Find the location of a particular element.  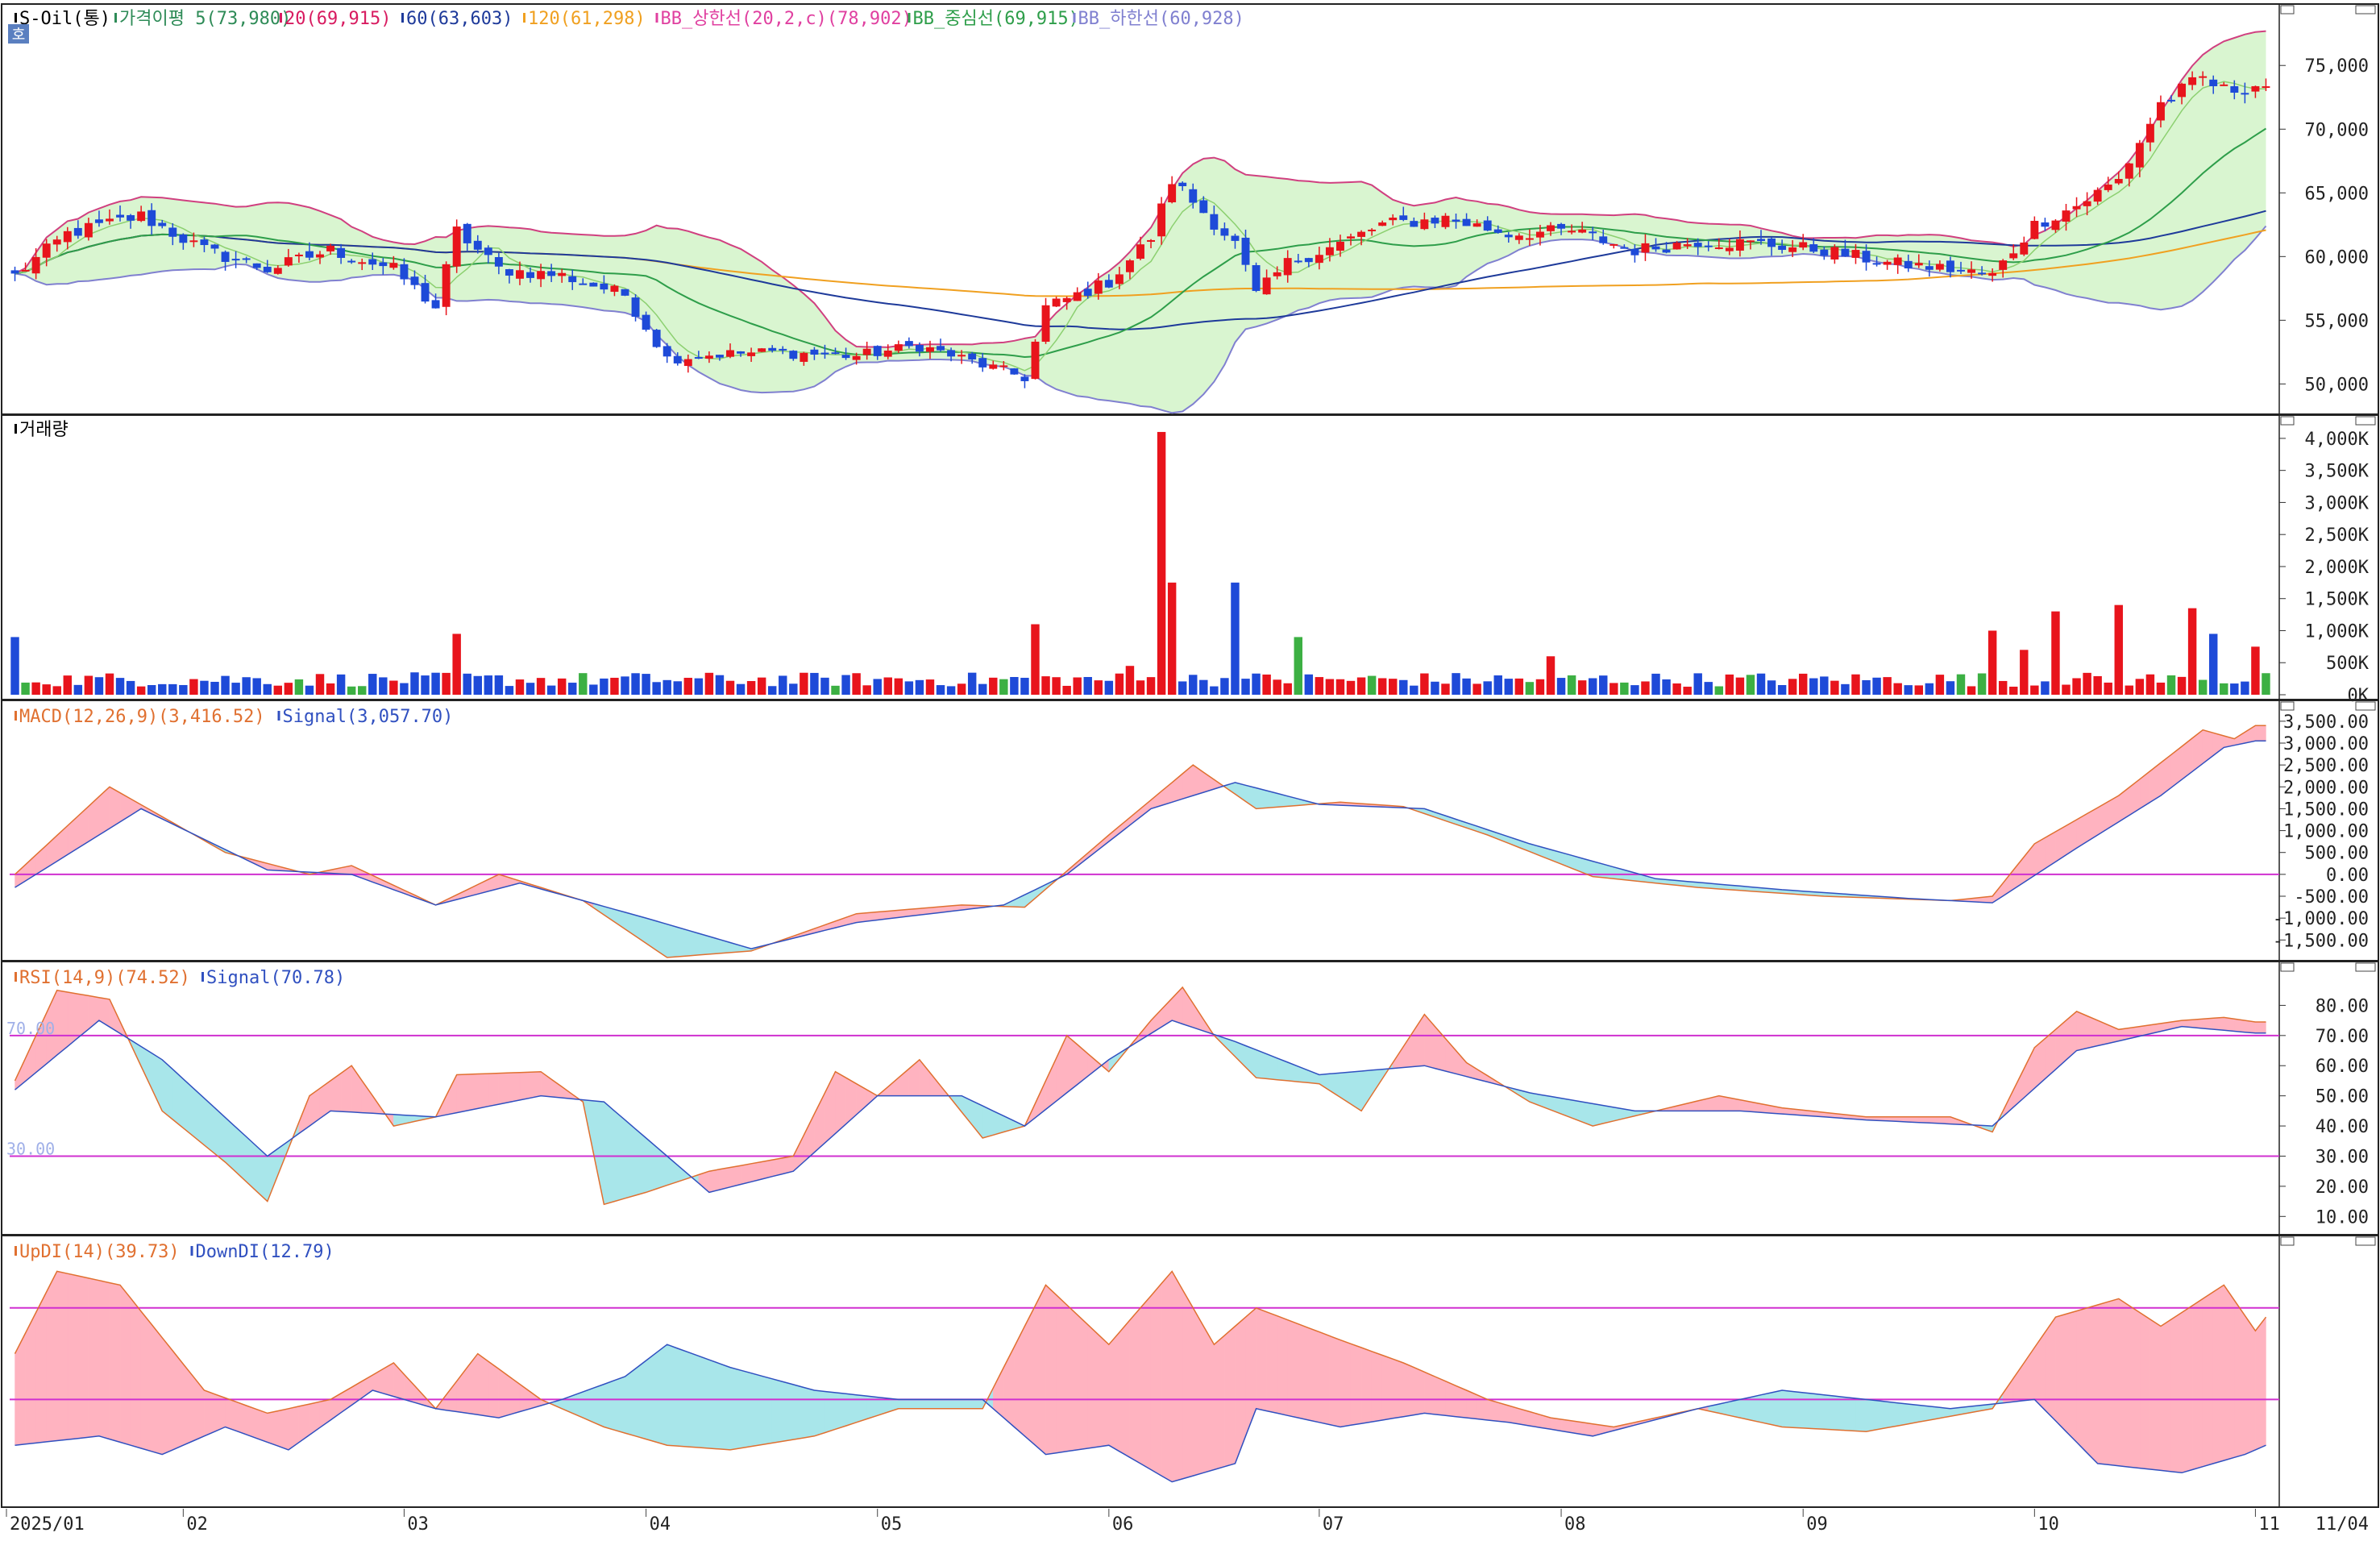

legend-label: MACD(12,26,9)(3,416.52) is located at coordinates (142, 717).